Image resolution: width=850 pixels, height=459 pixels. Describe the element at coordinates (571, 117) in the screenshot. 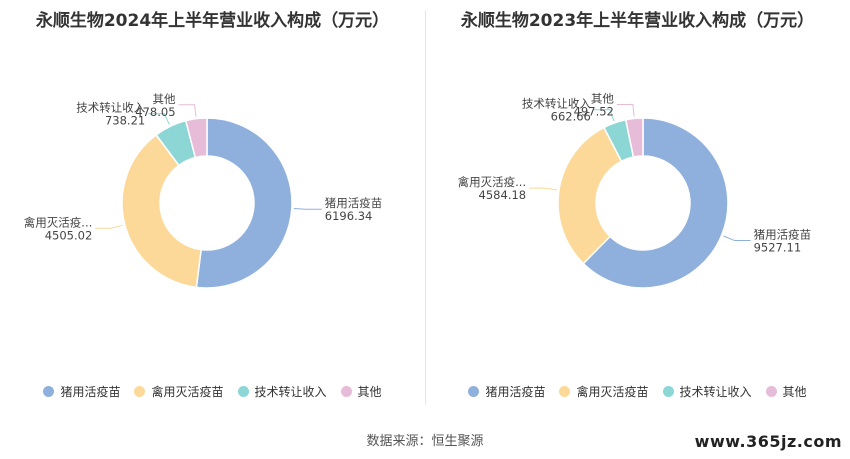

I see `slice-value-label: 662.66` at that location.